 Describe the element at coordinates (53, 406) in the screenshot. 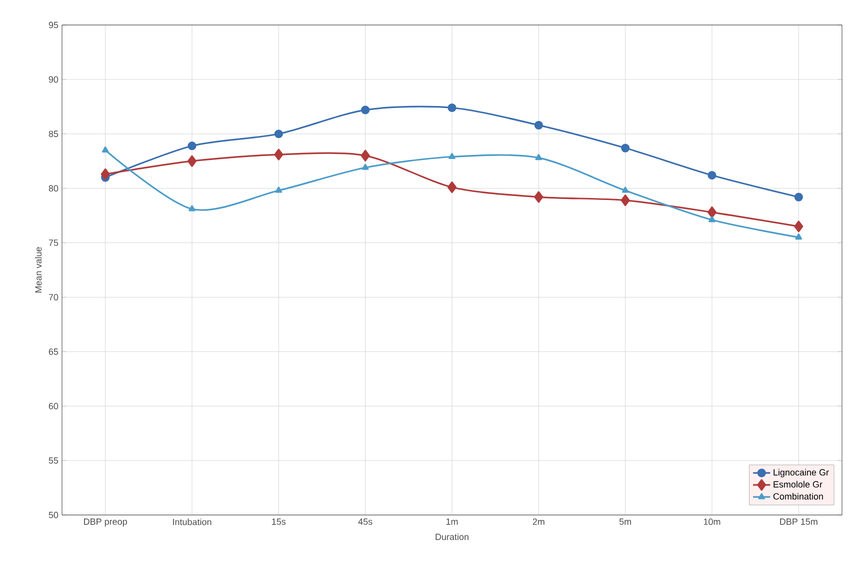

I see `y-tick-label: 60` at that location.